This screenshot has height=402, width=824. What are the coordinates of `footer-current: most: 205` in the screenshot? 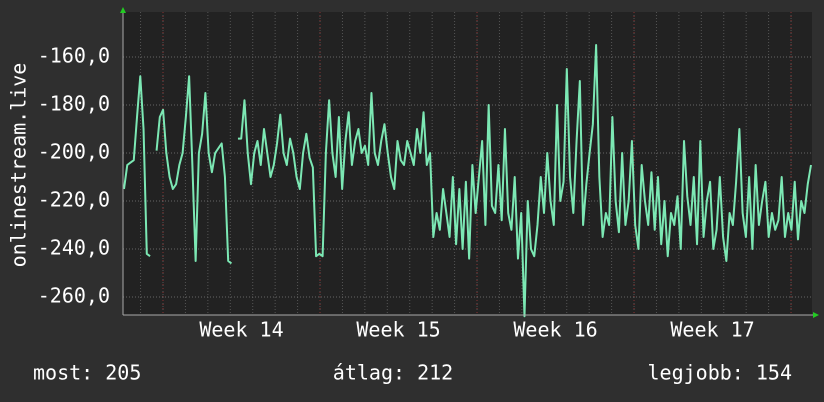 It's located at (87, 373).